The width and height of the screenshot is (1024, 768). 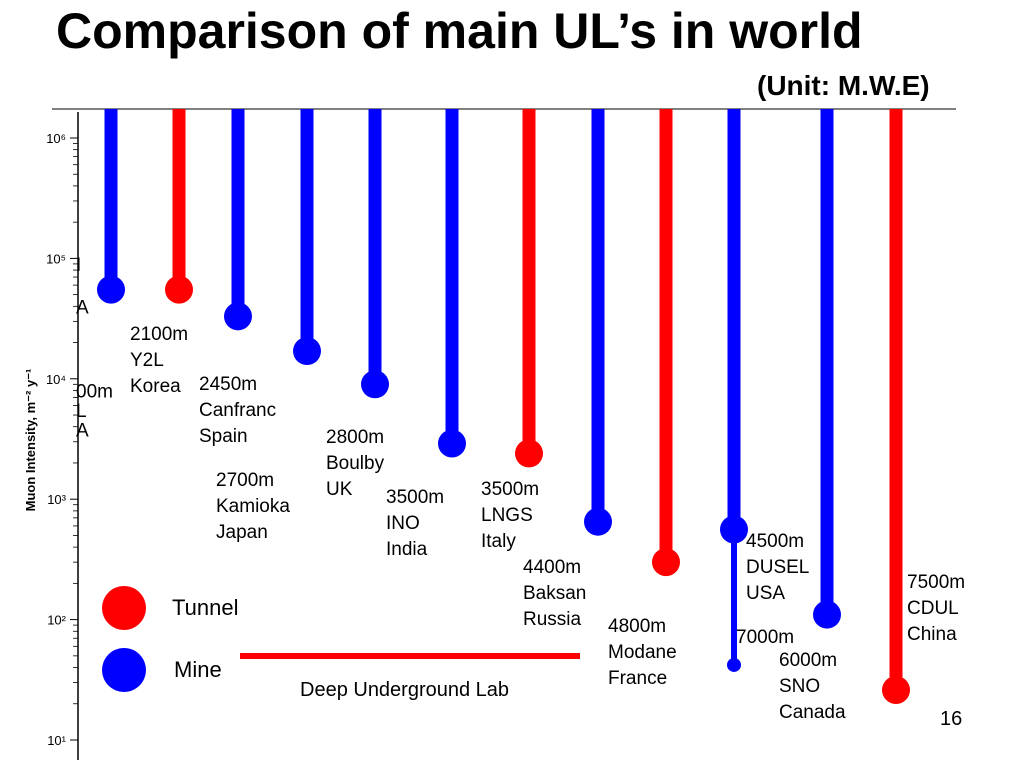 I want to click on partial-label: 00m, so click(x=94, y=391).